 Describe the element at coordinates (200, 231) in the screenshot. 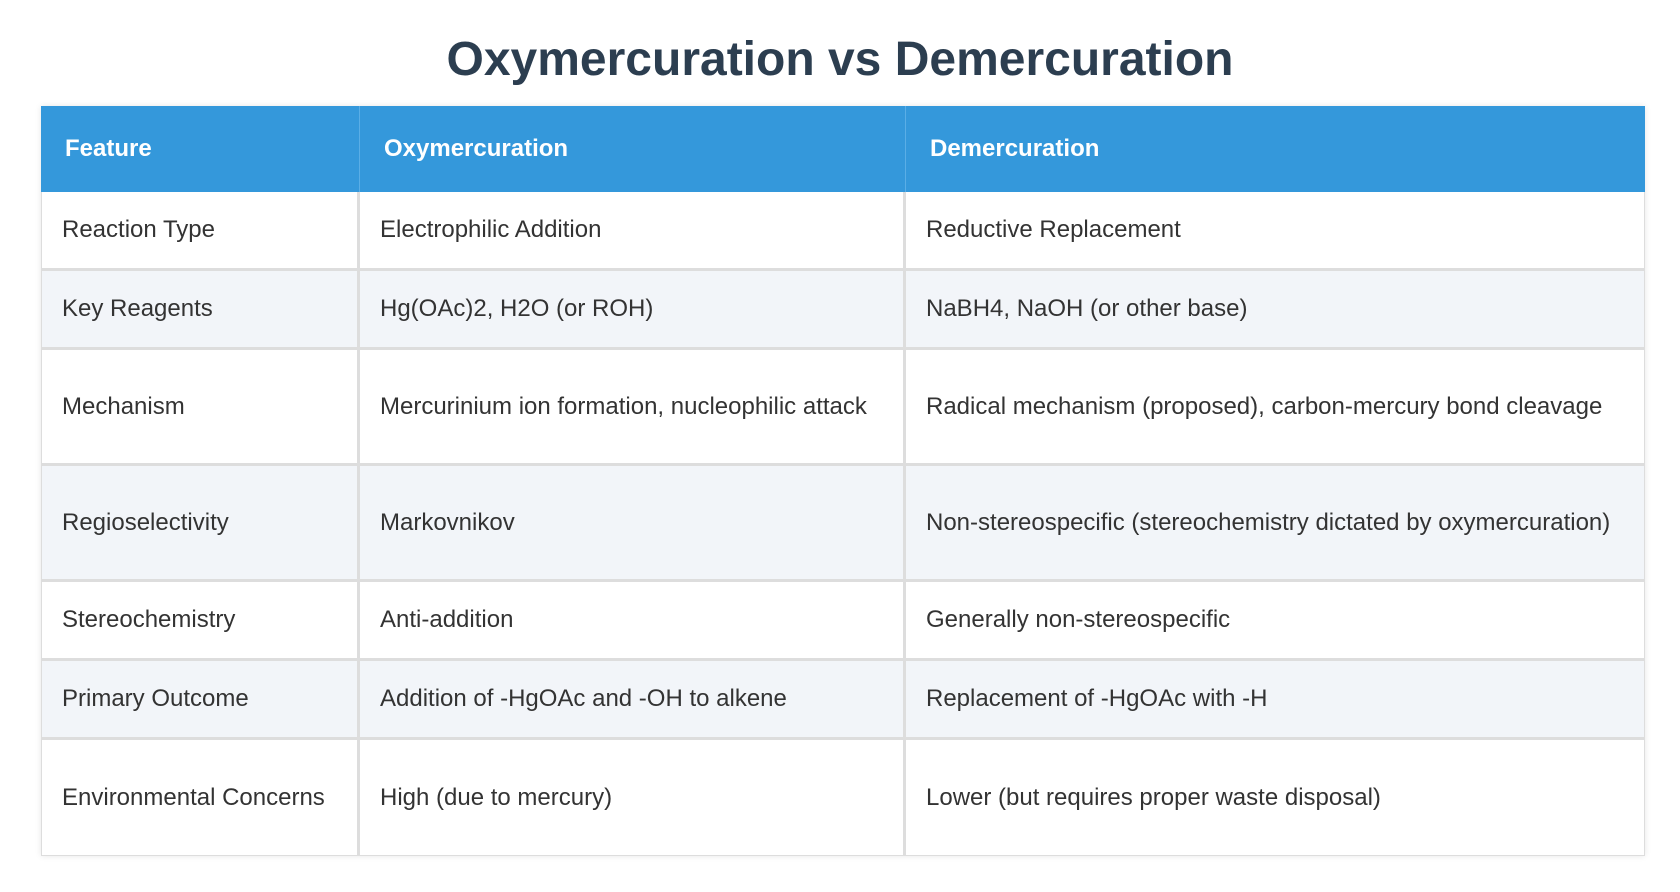

I see `feature-cell: Reaction Type` at that location.